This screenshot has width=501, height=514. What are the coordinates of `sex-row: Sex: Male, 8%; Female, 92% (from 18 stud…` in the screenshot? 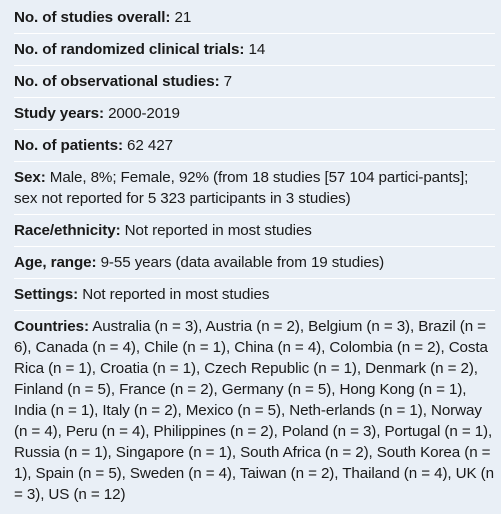 It's located at (254, 190).